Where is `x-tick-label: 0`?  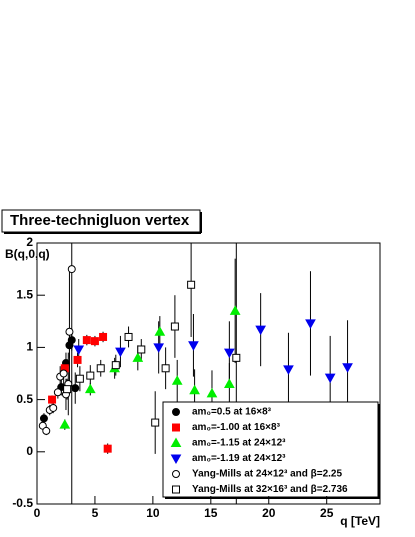
x-tick-label: 0 is located at coordinates (37, 513).